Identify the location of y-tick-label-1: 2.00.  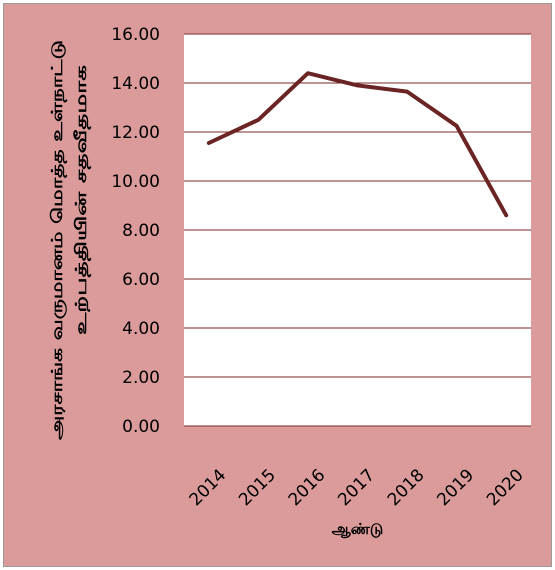
(141, 378).